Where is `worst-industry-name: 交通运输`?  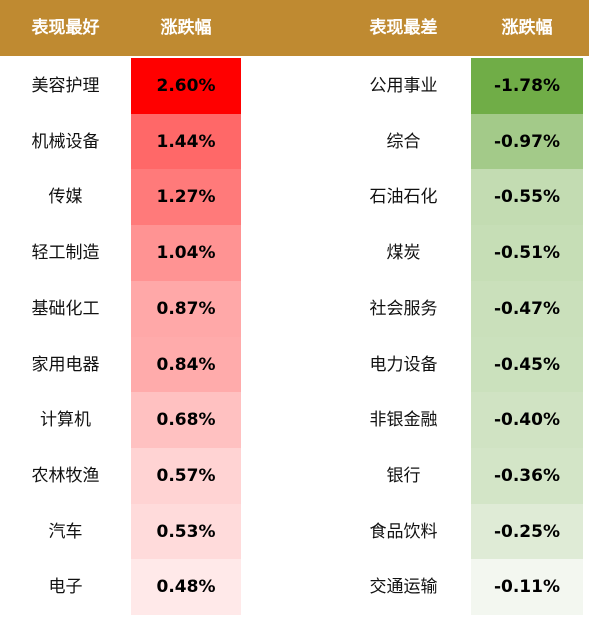
worst-industry-name: 交通运输 is located at coordinates (403, 587).